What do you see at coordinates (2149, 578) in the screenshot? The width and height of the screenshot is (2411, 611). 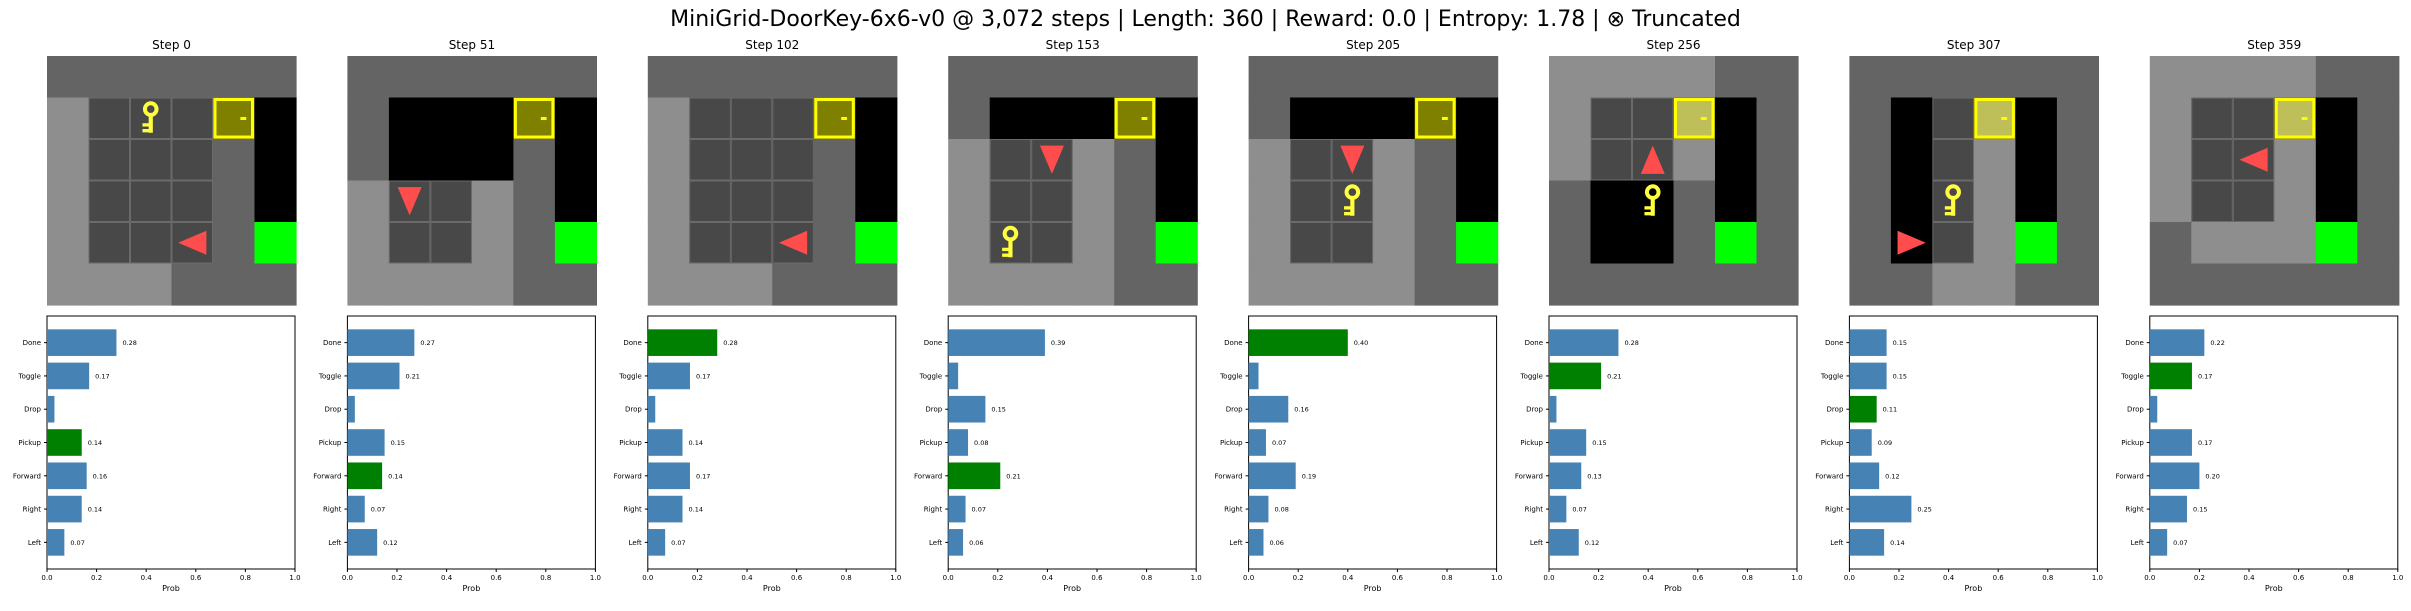 I see `x-tick-label: 0.0` at bounding box center [2149, 578].